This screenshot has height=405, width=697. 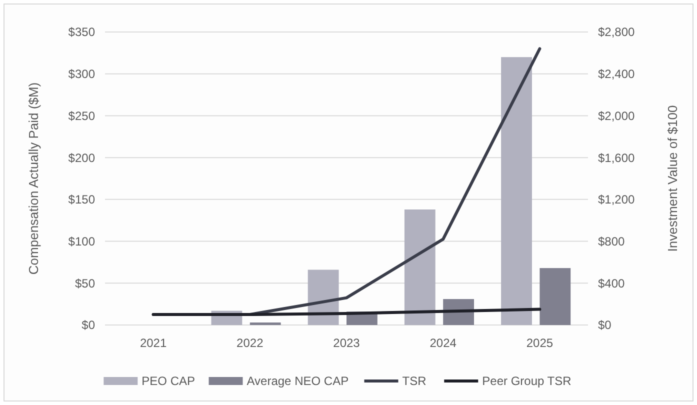 What do you see at coordinates (612, 283) in the screenshot?
I see `y2-tick-label: $400` at bounding box center [612, 283].